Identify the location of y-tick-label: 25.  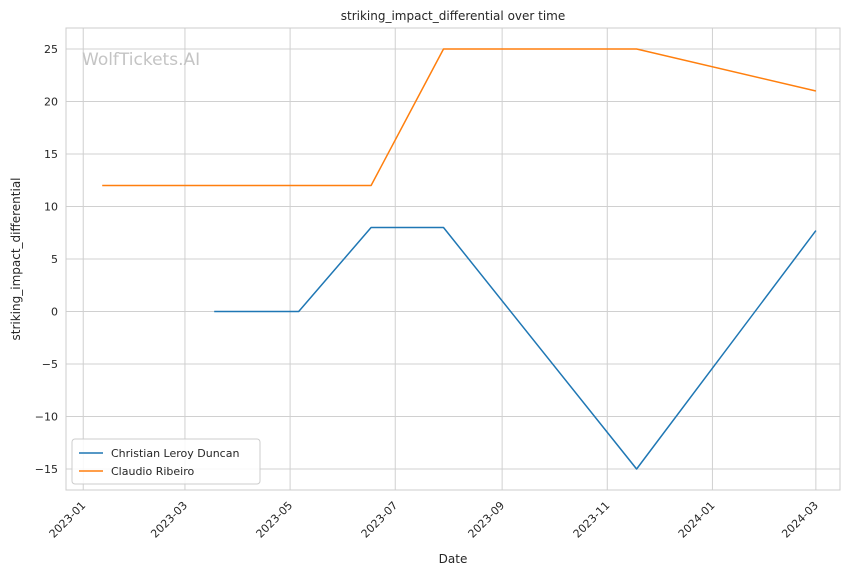
(51, 49).